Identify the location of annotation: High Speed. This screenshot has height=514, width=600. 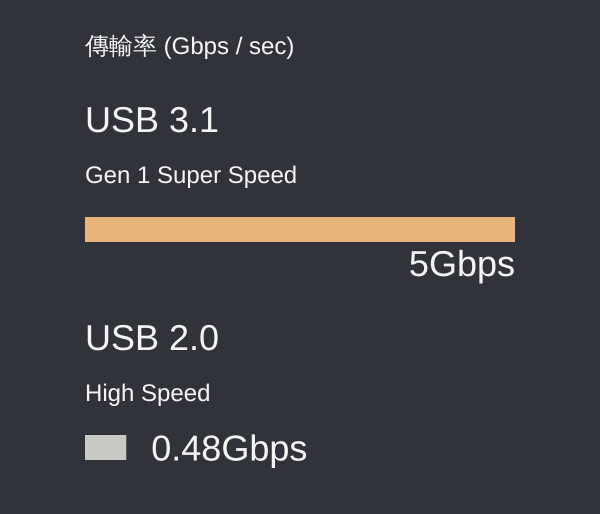
(147, 393).